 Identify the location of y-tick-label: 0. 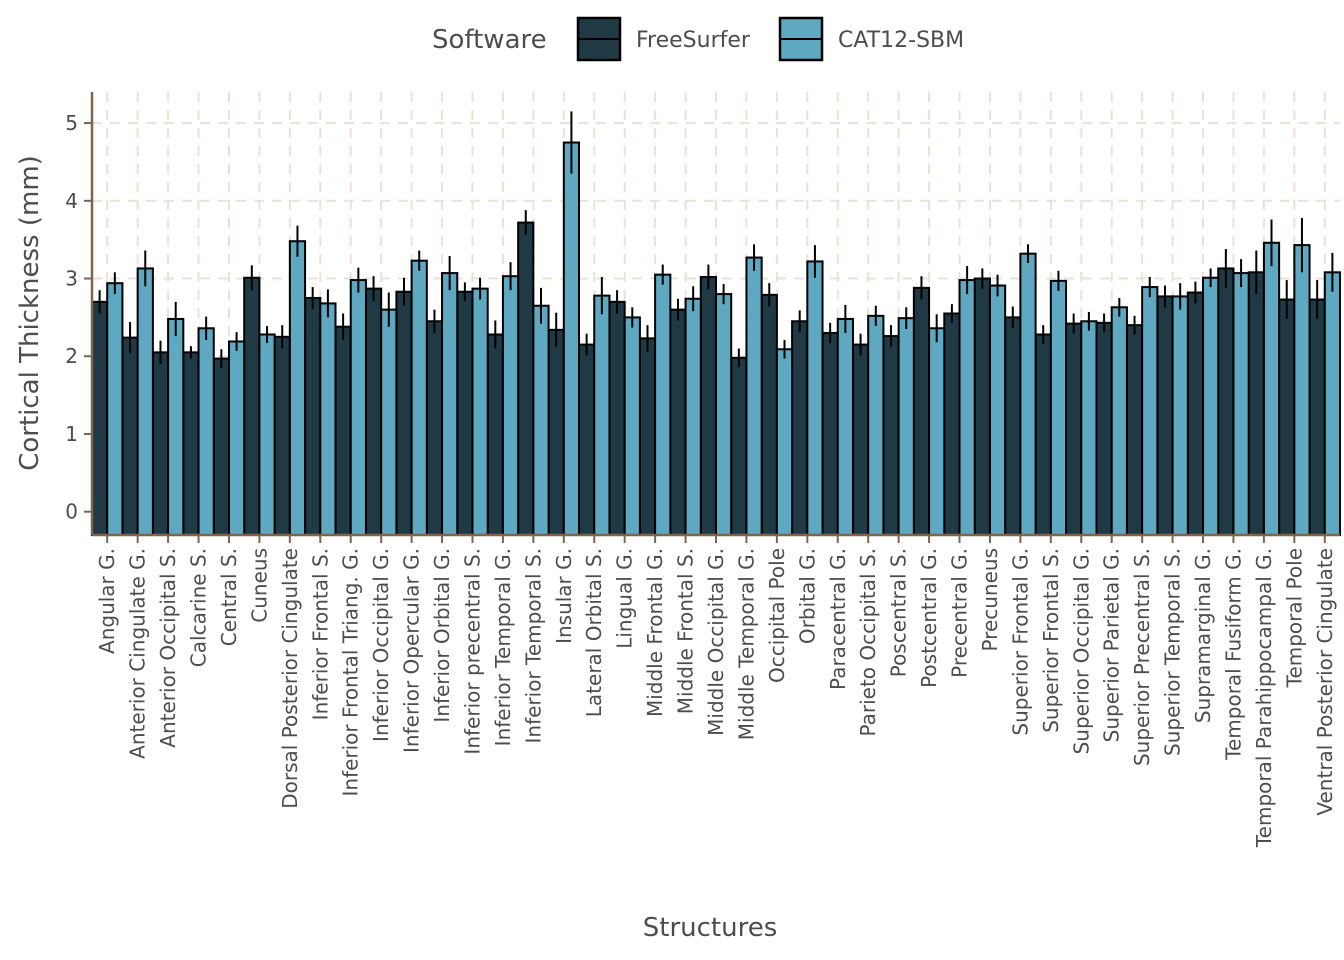
(71, 512).